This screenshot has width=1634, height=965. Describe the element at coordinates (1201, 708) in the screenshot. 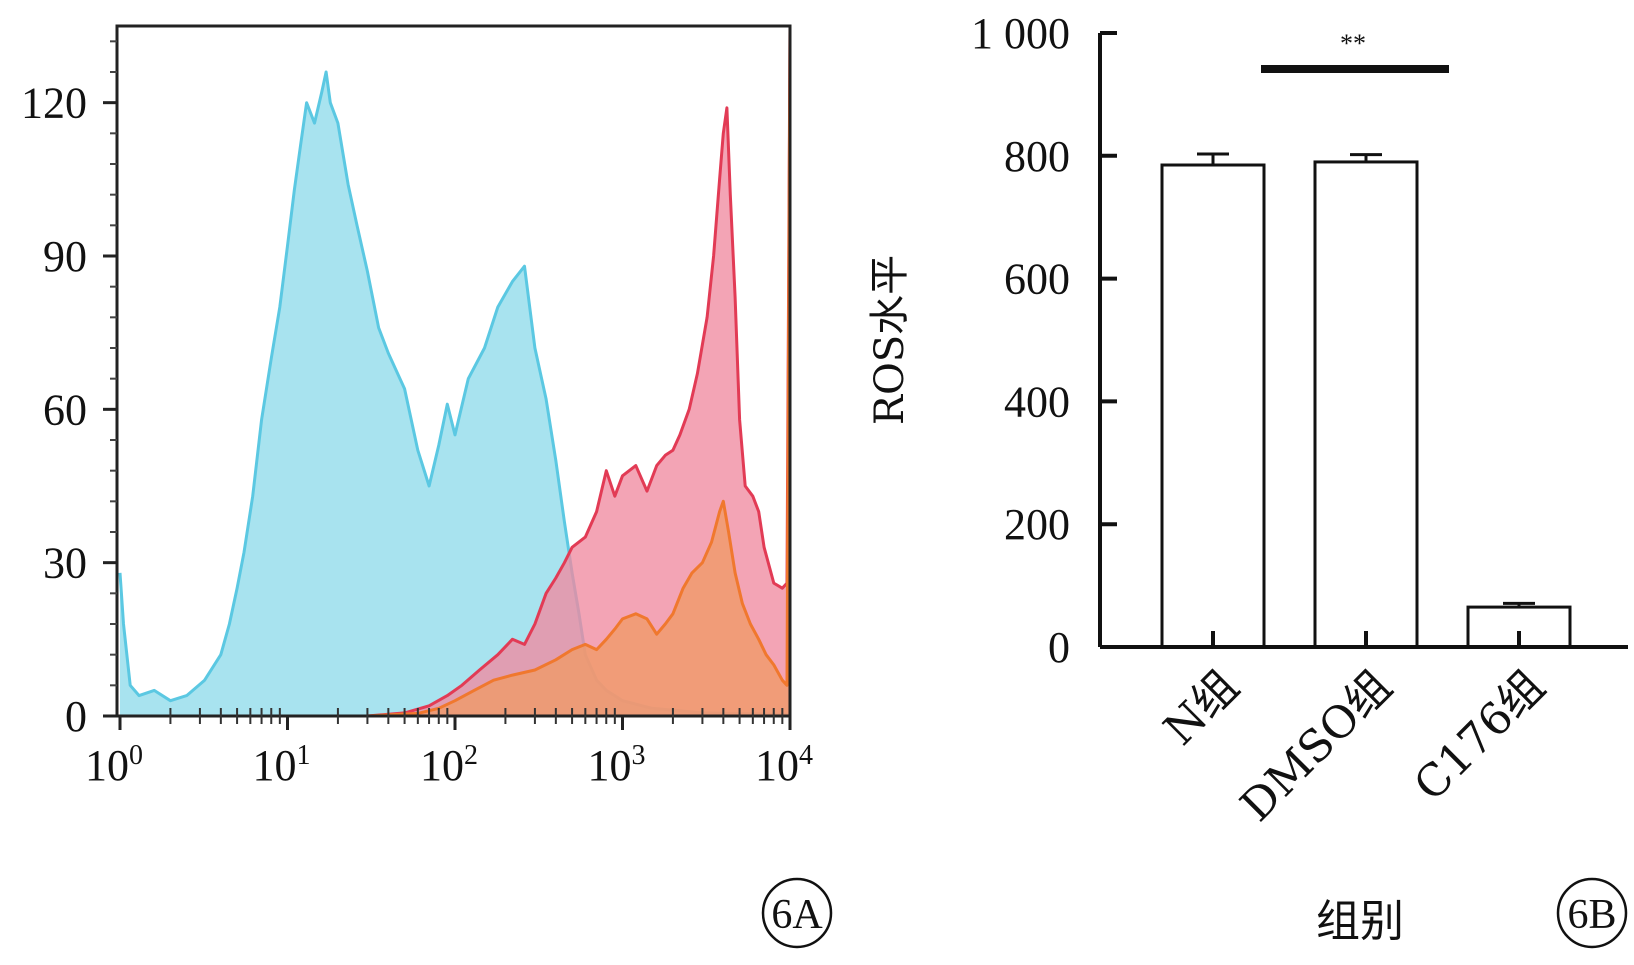

I see `bar-chart-x-label: N组` at that location.